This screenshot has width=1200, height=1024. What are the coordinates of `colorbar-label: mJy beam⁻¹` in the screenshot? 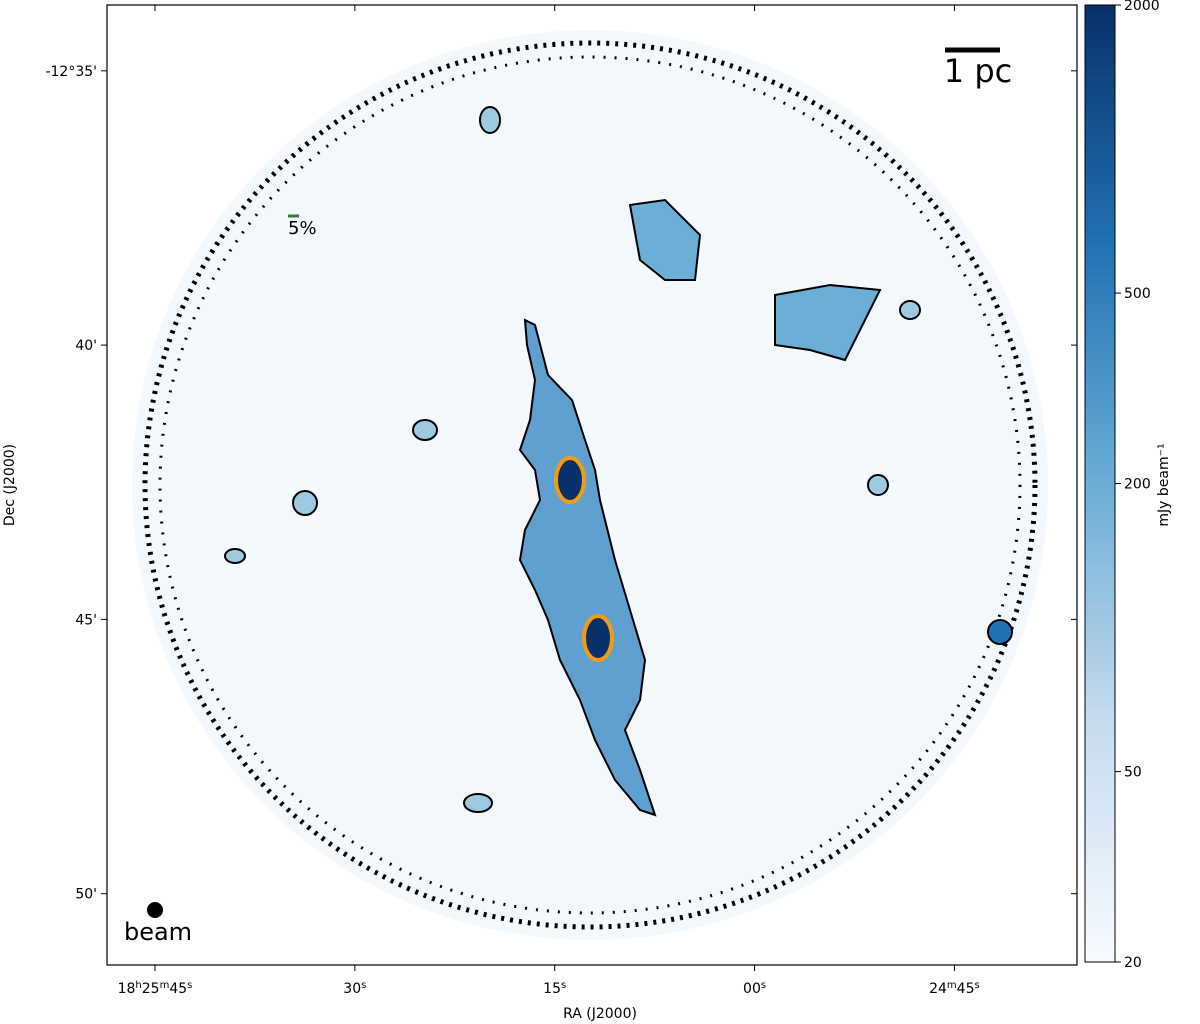 It's located at (1164, 484).